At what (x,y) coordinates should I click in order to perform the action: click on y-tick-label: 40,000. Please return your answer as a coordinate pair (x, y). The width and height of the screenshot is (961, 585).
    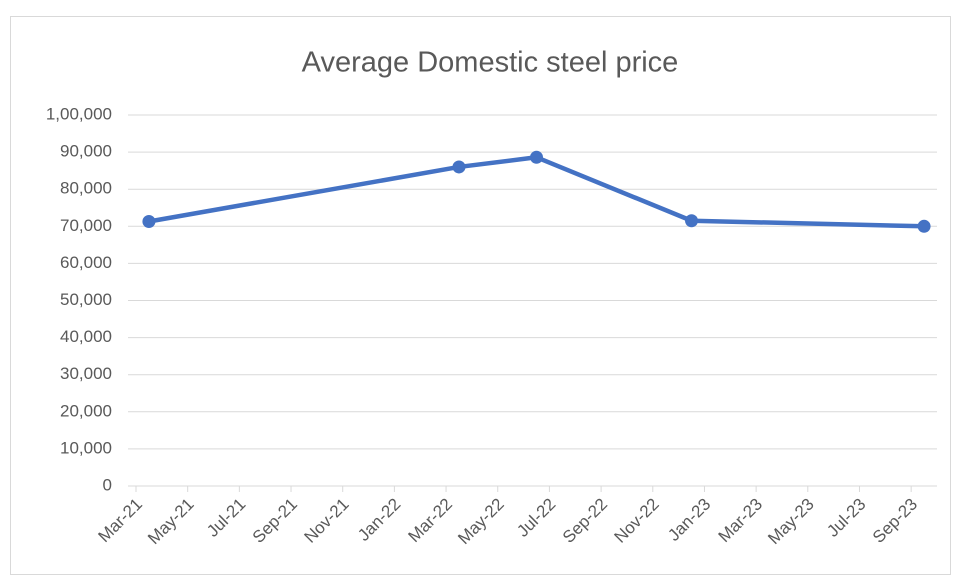
    Looking at the image, I should click on (86, 336).